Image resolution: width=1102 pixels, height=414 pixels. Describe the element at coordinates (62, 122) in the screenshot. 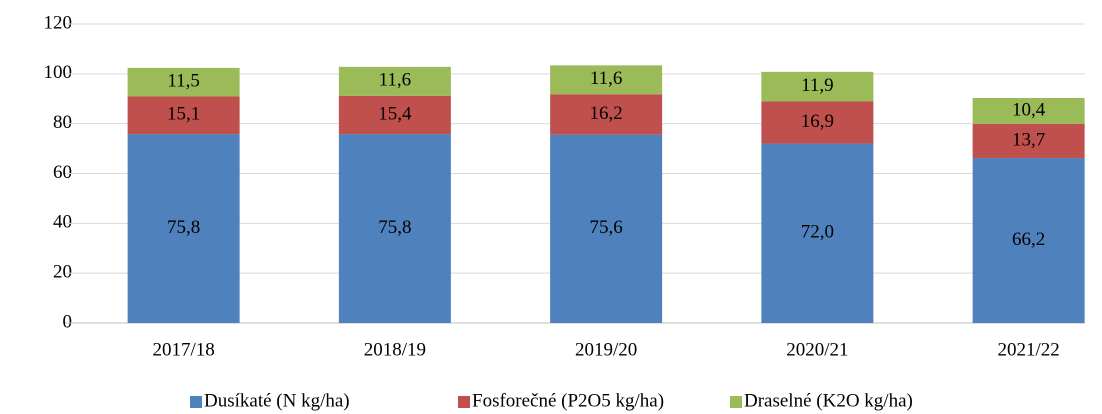

I see `y-tick-label: 80` at that location.